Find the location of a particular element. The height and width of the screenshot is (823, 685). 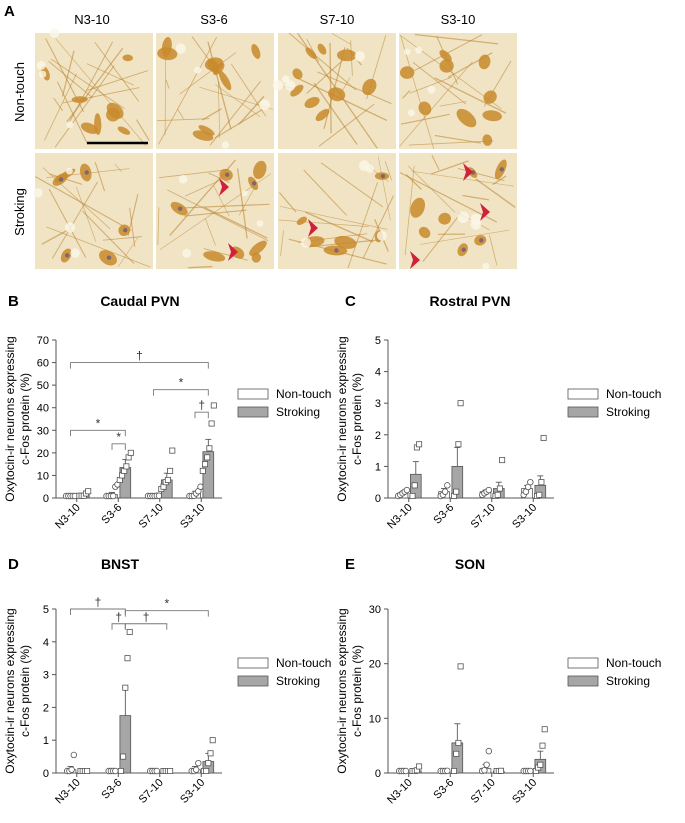

chart-title: Rostral PVN is located at coordinates (470, 301).